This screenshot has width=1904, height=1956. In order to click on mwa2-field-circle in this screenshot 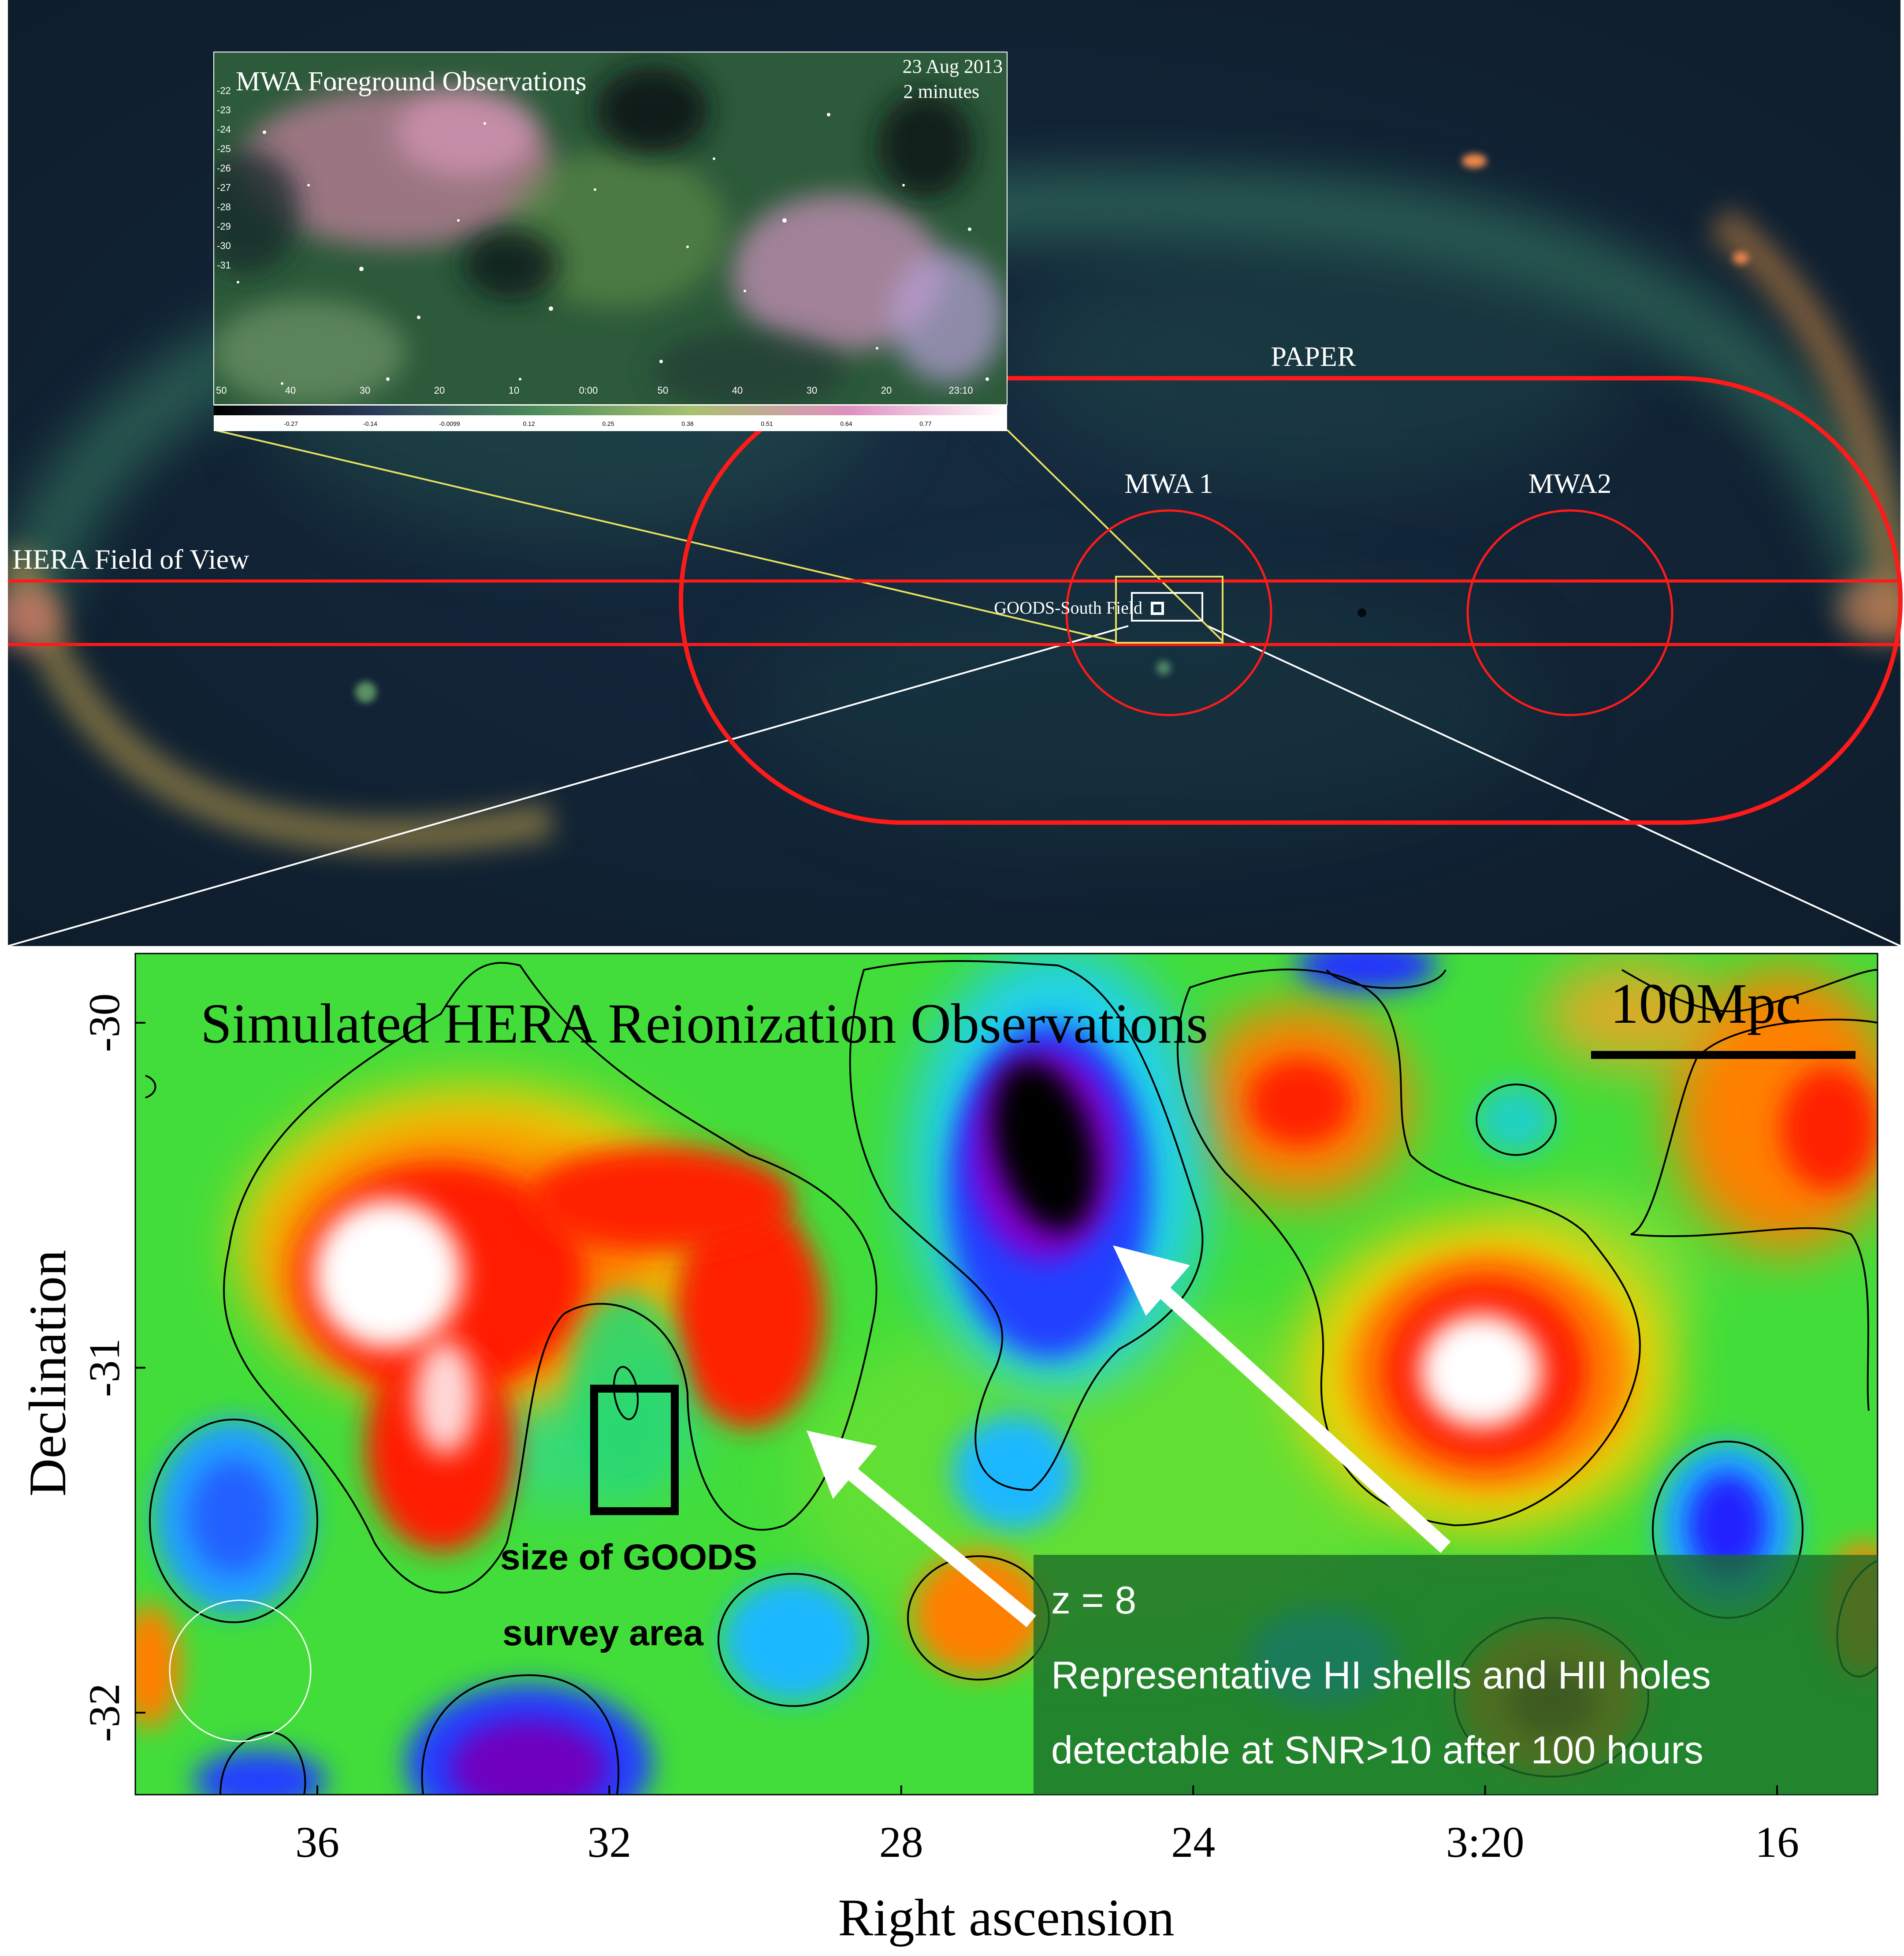, I will do `click(1569, 612)`.